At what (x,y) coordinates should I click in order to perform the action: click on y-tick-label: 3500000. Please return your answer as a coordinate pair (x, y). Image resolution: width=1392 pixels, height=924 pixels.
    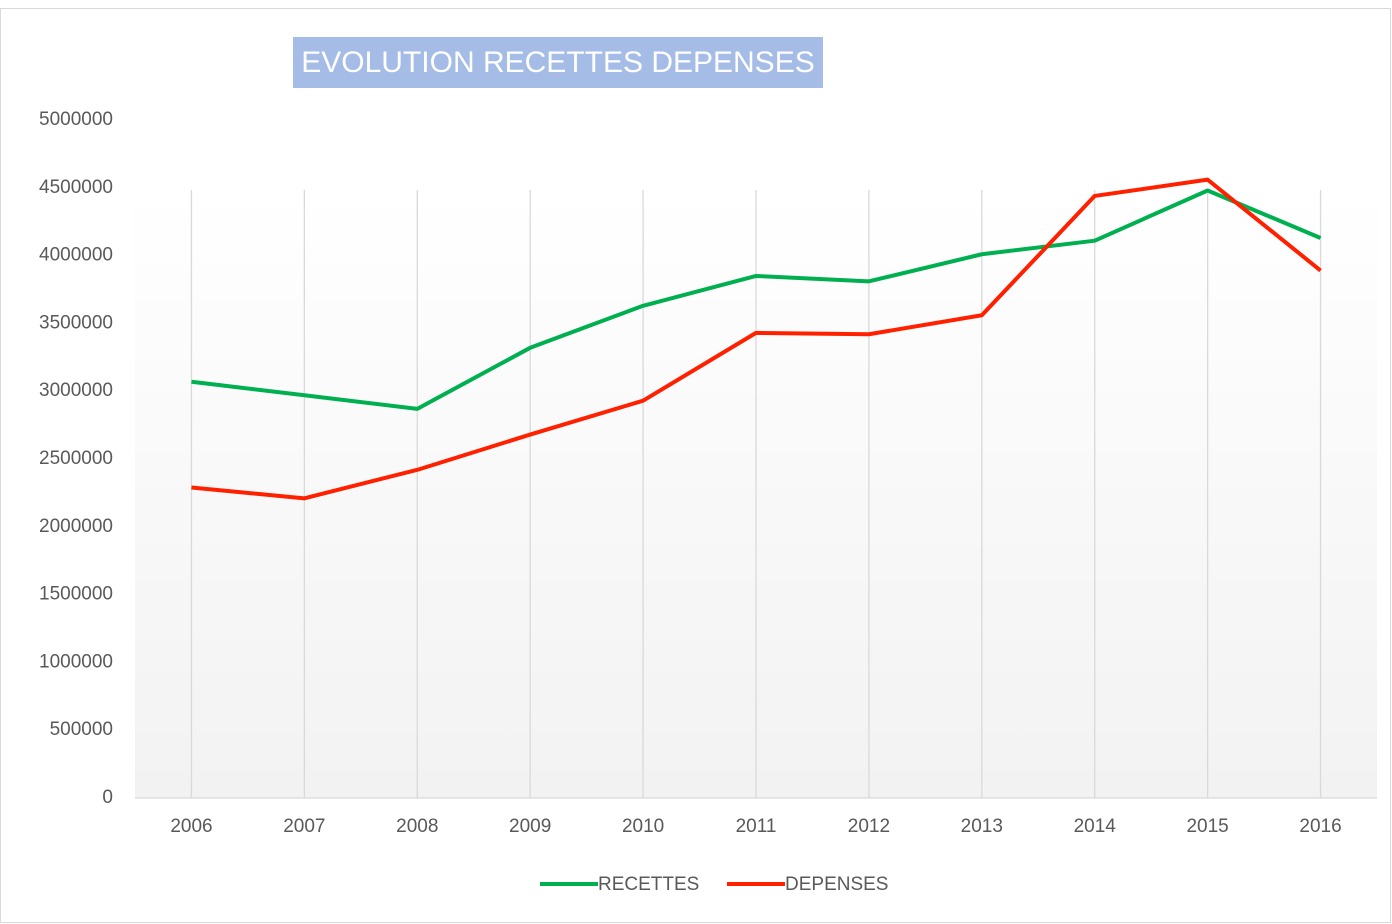
    Looking at the image, I should click on (76, 322).